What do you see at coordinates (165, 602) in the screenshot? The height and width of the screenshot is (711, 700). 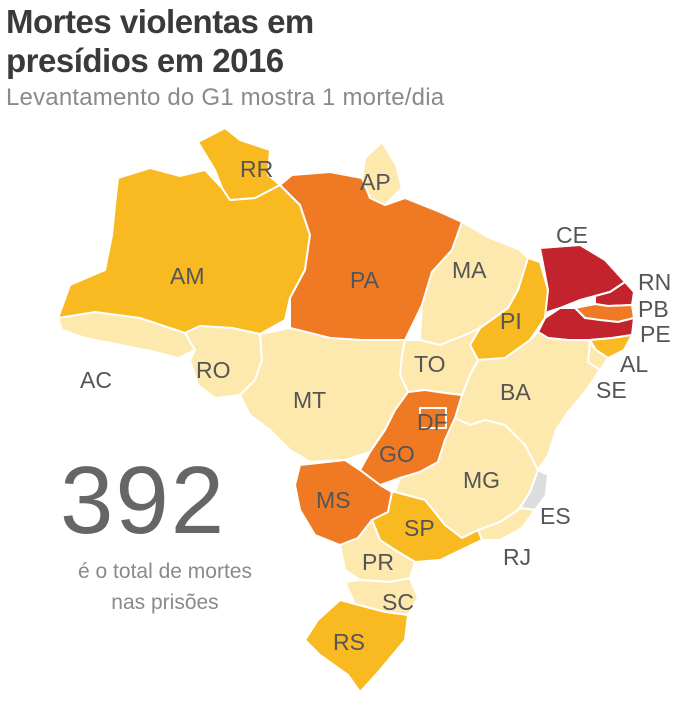 I see `total-deaths-caption-line-2: nas prisões` at bounding box center [165, 602].